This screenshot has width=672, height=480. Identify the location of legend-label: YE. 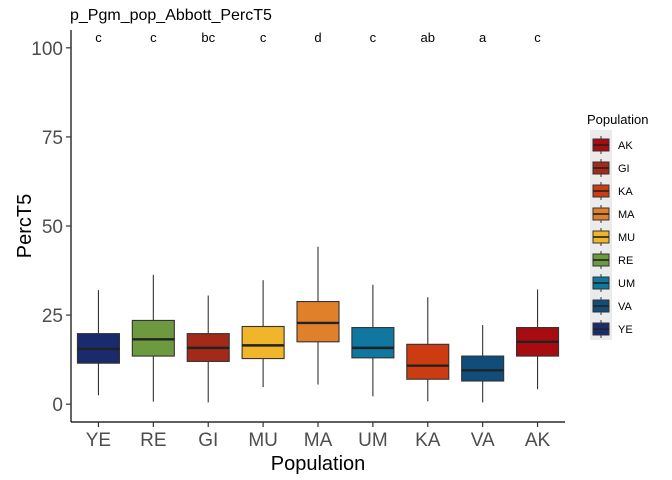
(625, 330).